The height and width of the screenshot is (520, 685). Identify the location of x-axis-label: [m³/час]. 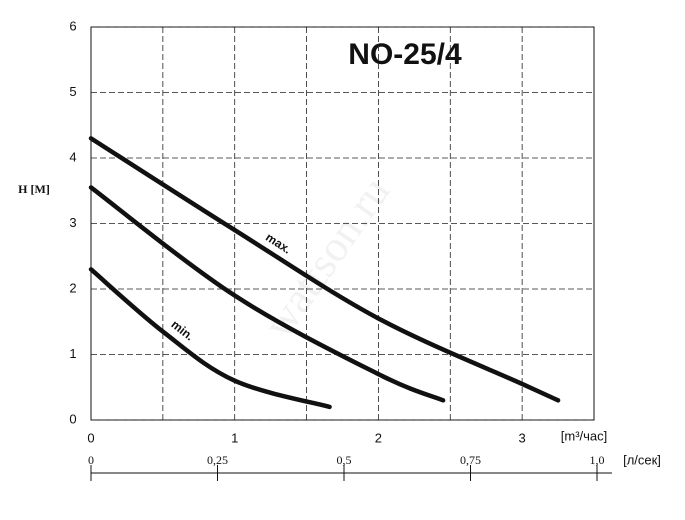
(584, 435).